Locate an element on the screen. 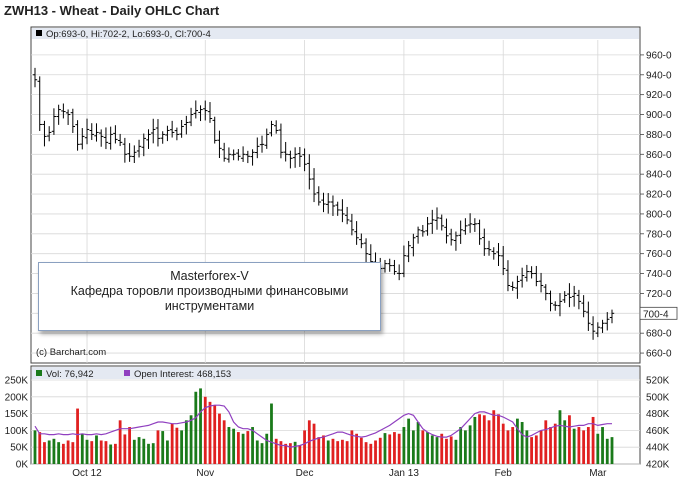 The height and width of the screenshot is (481, 688). volume-left-tick: 200K is located at coordinates (17, 397).